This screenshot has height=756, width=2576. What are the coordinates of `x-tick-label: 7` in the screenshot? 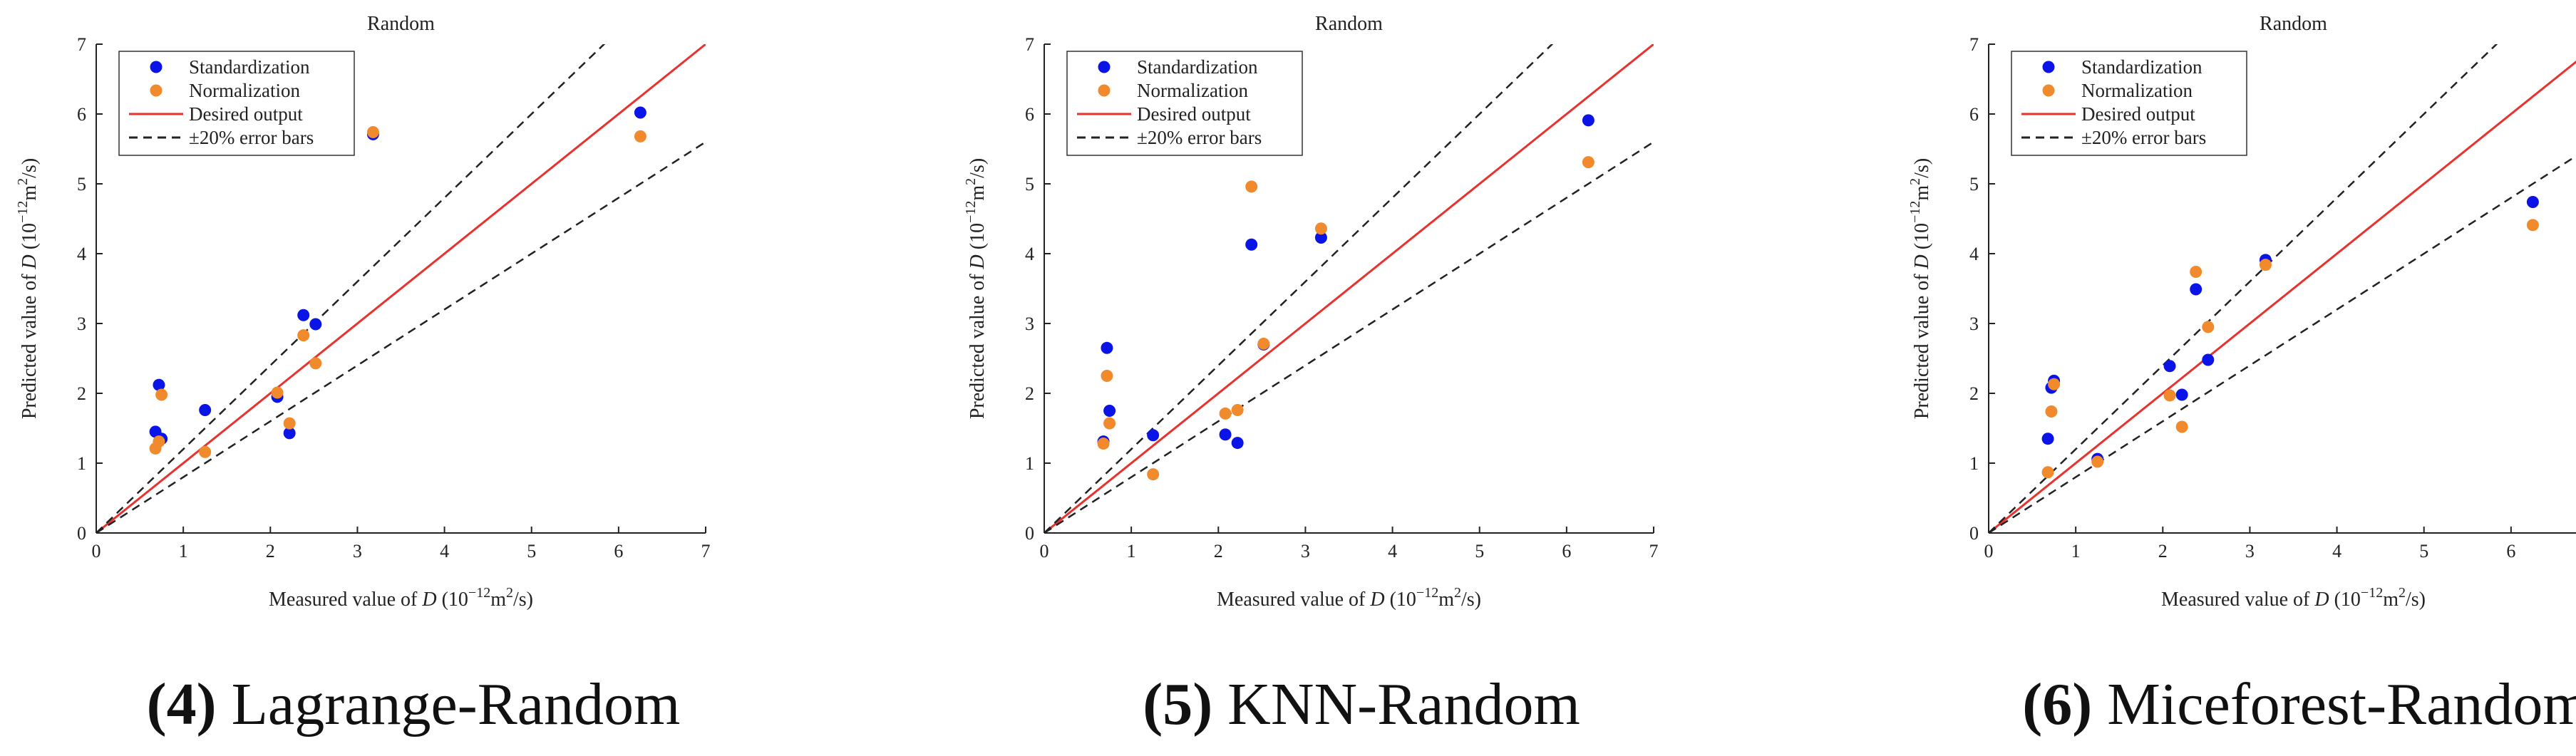 It's located at (1654, 551).